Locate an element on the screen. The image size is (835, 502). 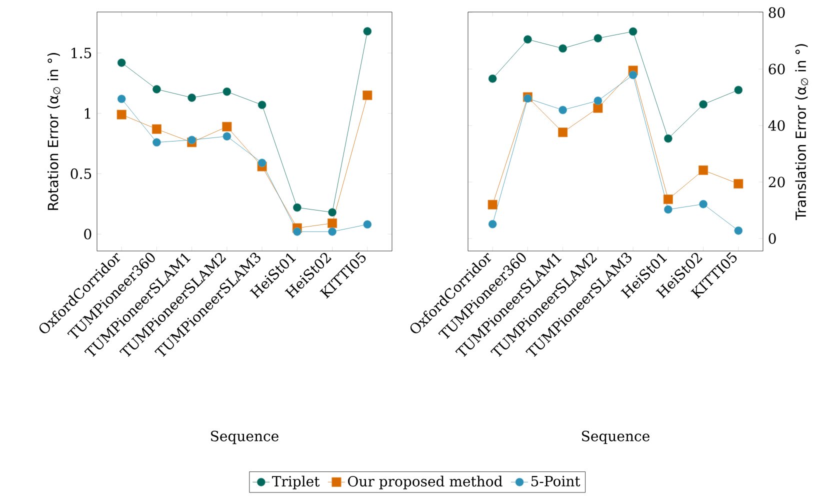
y-axis-title: Translation Error (α$_{∅}$ in °) is located at coordinates (801, 132).